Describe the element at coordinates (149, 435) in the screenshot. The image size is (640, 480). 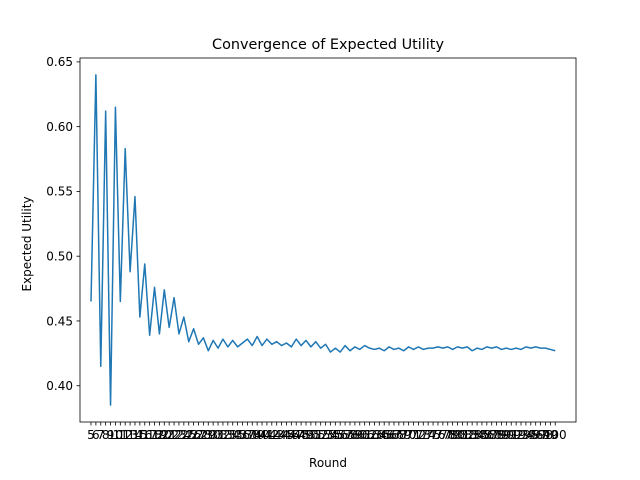
I see `x-tick-label: 17` at that location.